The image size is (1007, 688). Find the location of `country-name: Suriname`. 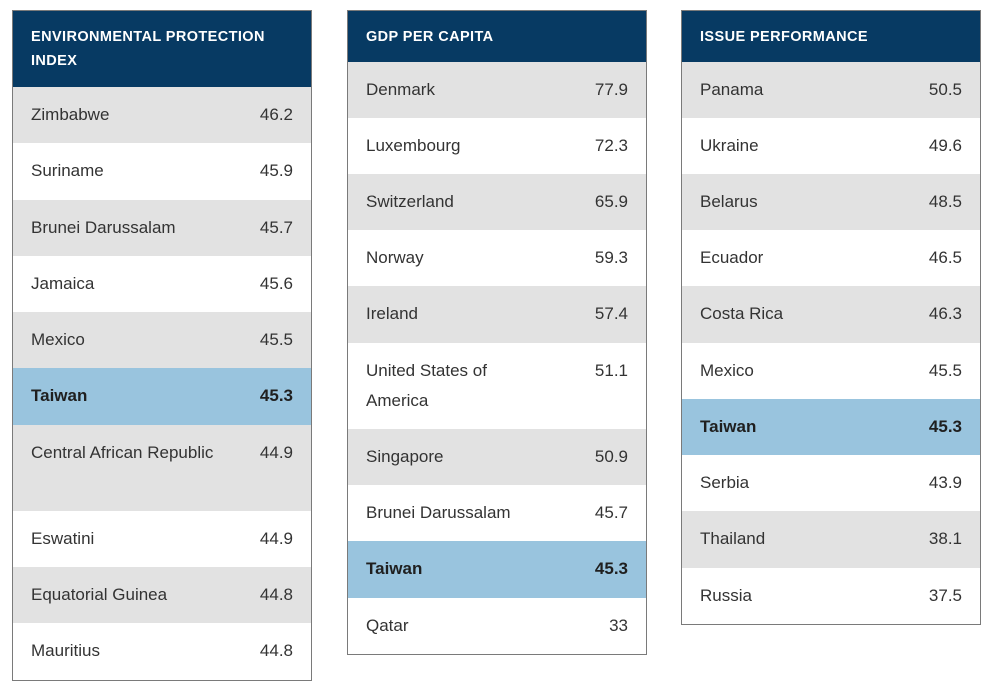

country-name: Suriname is located at coordinates (67, 170).